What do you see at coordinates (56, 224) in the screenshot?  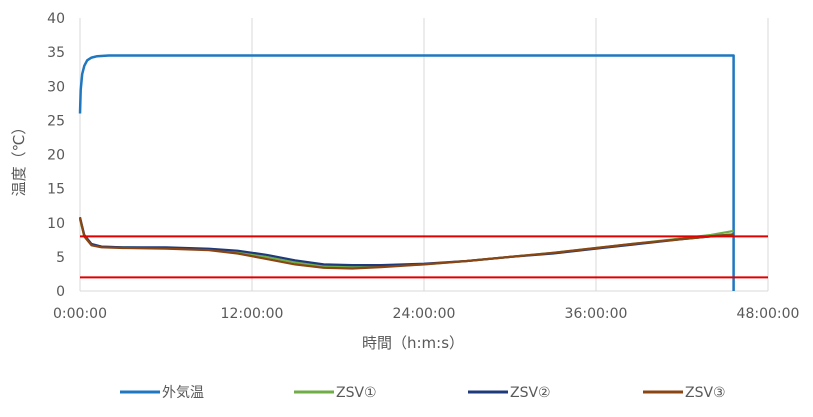 I see `y-tick-label: 10` at bounding box center [56, 224].